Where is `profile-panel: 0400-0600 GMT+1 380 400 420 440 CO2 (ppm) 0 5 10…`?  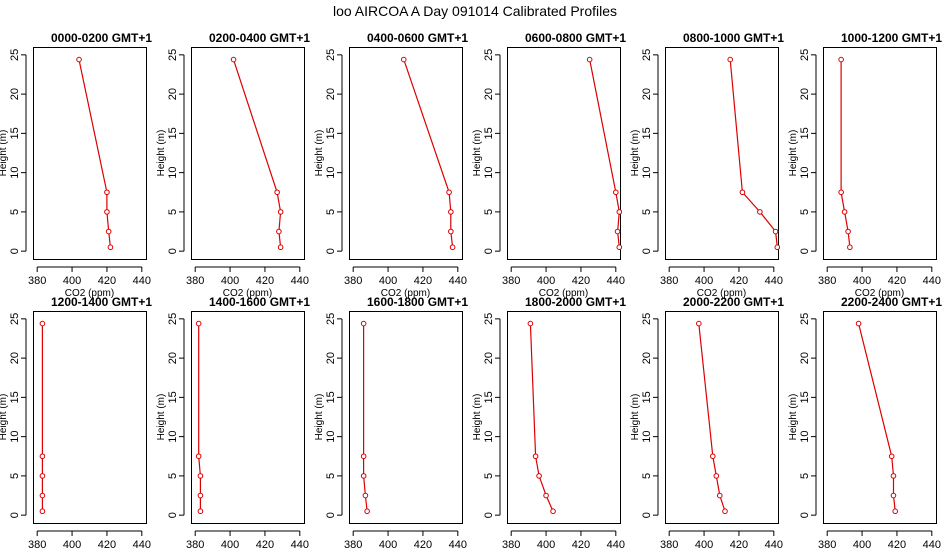
profile-panel: 0400-0600 GMT+1 380 400 420 440 CO2 (ppm) 0 5 10… is located at coordinates (391, 165).